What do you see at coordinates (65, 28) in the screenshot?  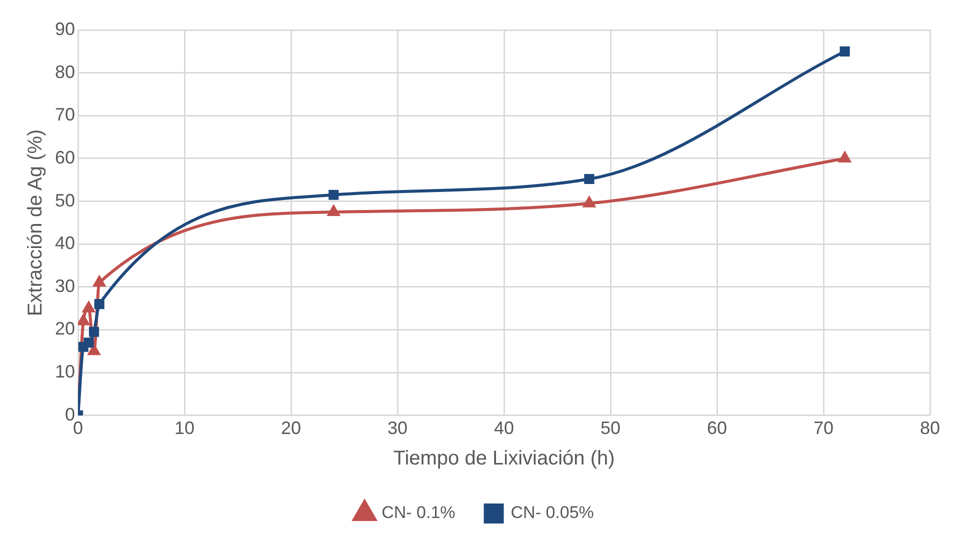 I see `y-tick-label: 90` at bounding box center [65, 28].